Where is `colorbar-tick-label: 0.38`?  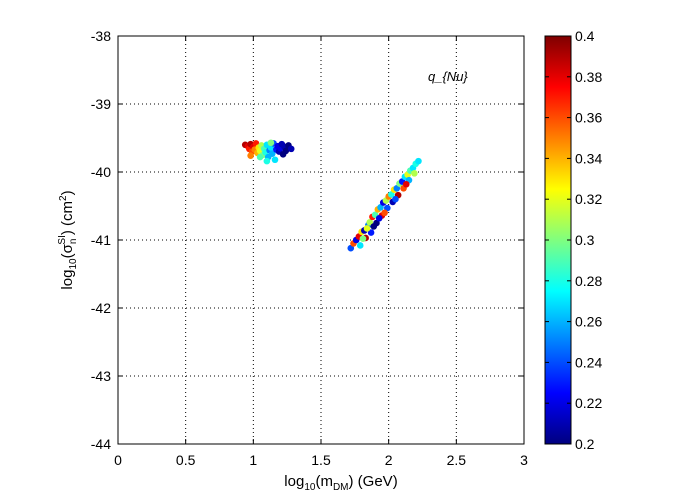
colorbar-tick-label: 0.38 is located at coordinates (588, 77).